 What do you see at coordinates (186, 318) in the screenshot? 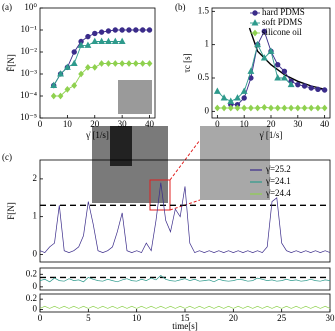
I see `x-tick-label: 15` at bounding box center [186, 318].